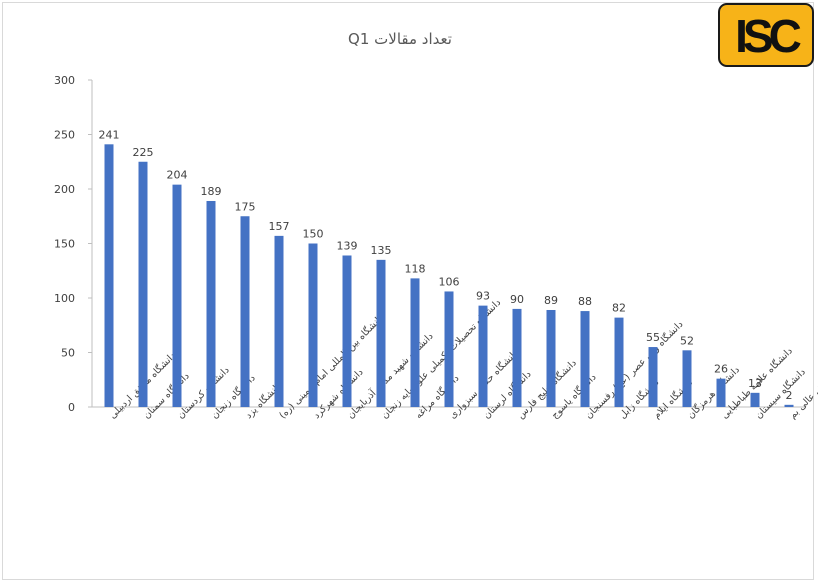 The image size is (818, 584). I want to click on data-label: 204, so click(177, 175).